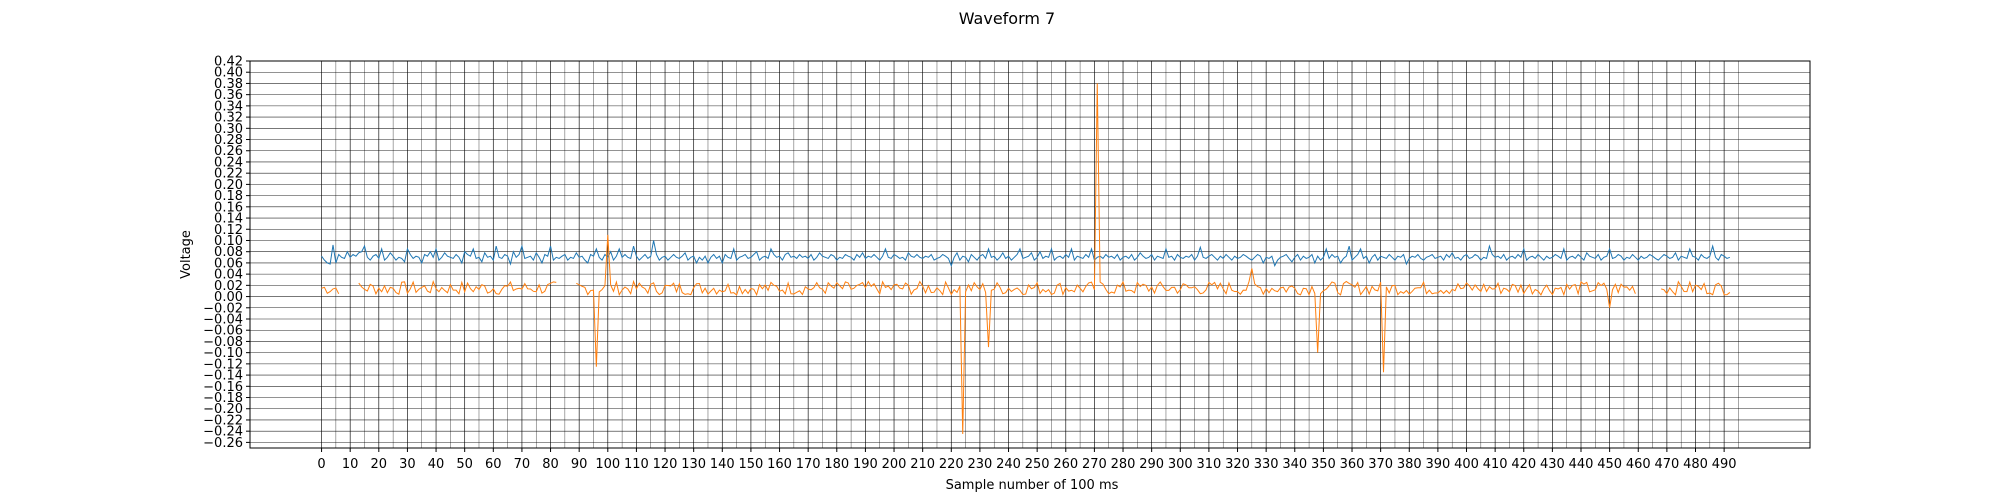 The width and height of the screenshot is (2000, 504). Describe the element at coordinates (228, 129) in the screenshot. I see `y-tick-label: 0.30` at that location.